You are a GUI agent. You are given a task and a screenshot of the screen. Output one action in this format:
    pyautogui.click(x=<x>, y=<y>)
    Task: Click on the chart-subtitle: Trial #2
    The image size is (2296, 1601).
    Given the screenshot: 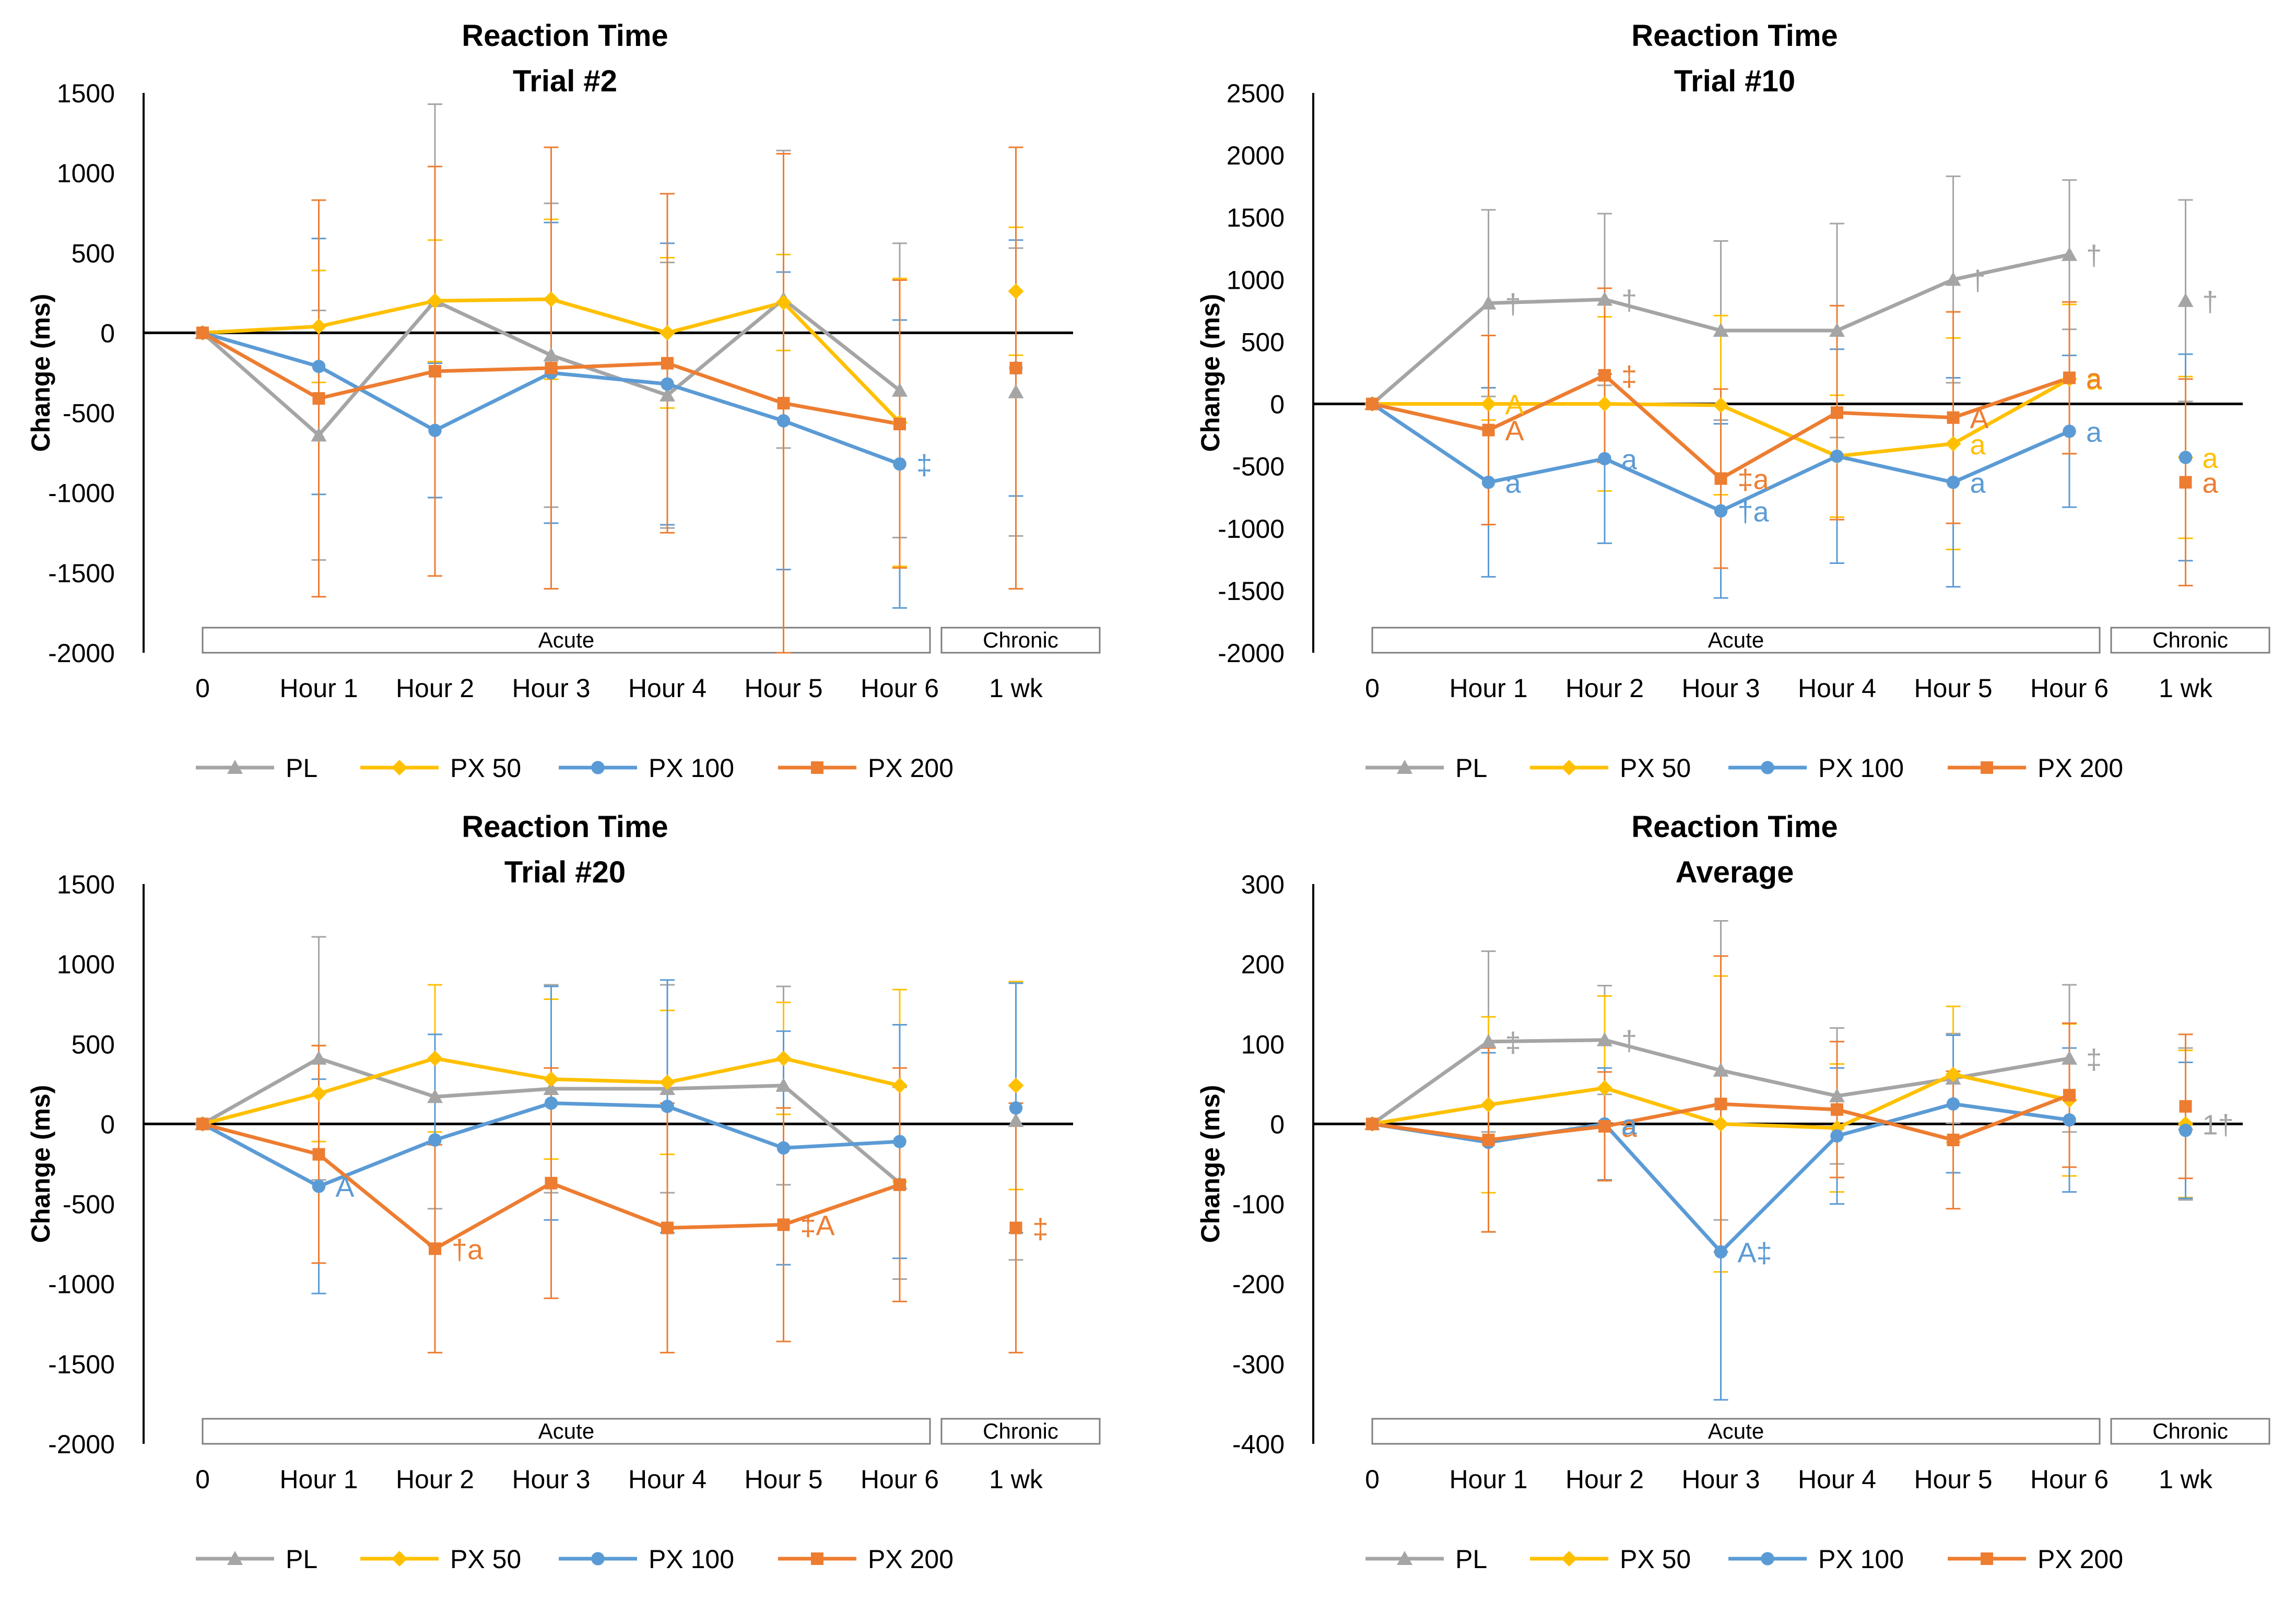 What is the action you would take?
    pyautogui.click(x=565, y=81)
    